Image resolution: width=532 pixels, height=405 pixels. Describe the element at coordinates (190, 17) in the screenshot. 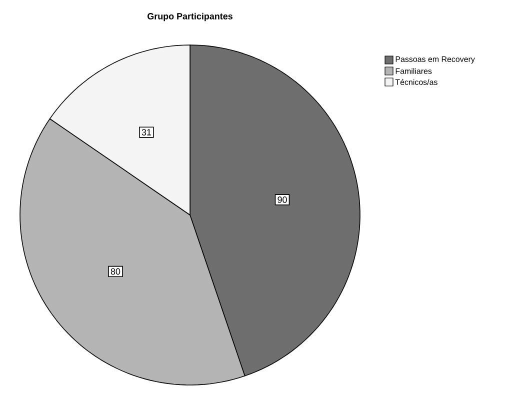

I see `chart-title: Grupo Participantes` at that location.